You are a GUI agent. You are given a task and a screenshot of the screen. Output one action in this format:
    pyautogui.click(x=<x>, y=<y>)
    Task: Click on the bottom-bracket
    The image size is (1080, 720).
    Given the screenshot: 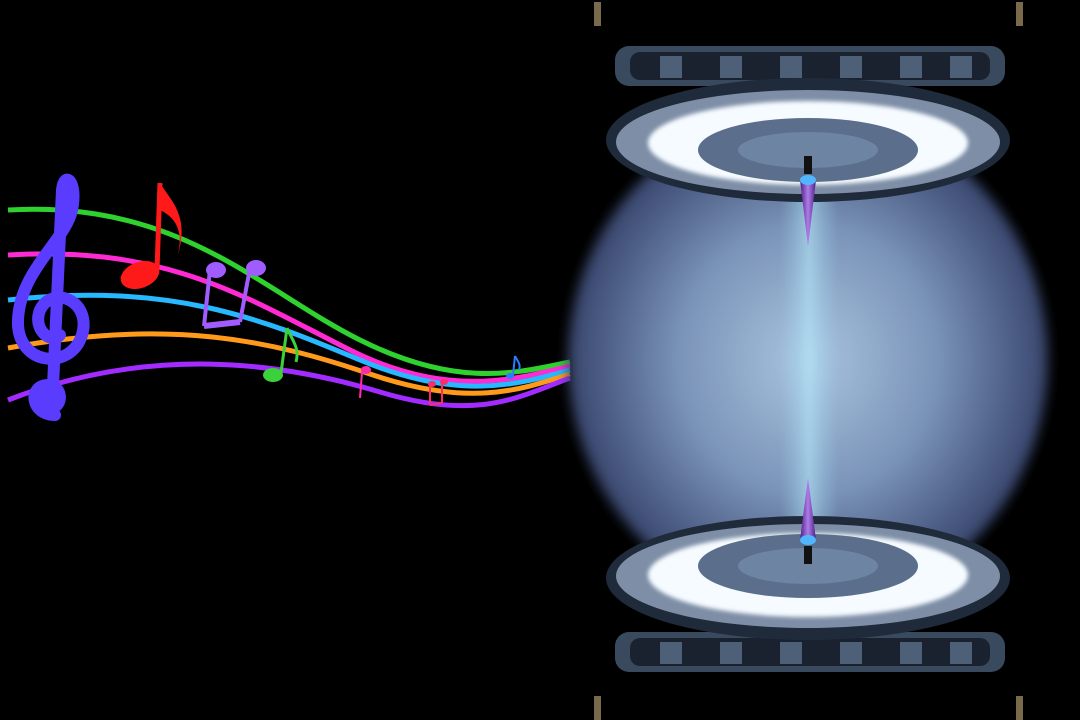 What is the action you would take?
    pyautogui.click(x=810, y=652)
    